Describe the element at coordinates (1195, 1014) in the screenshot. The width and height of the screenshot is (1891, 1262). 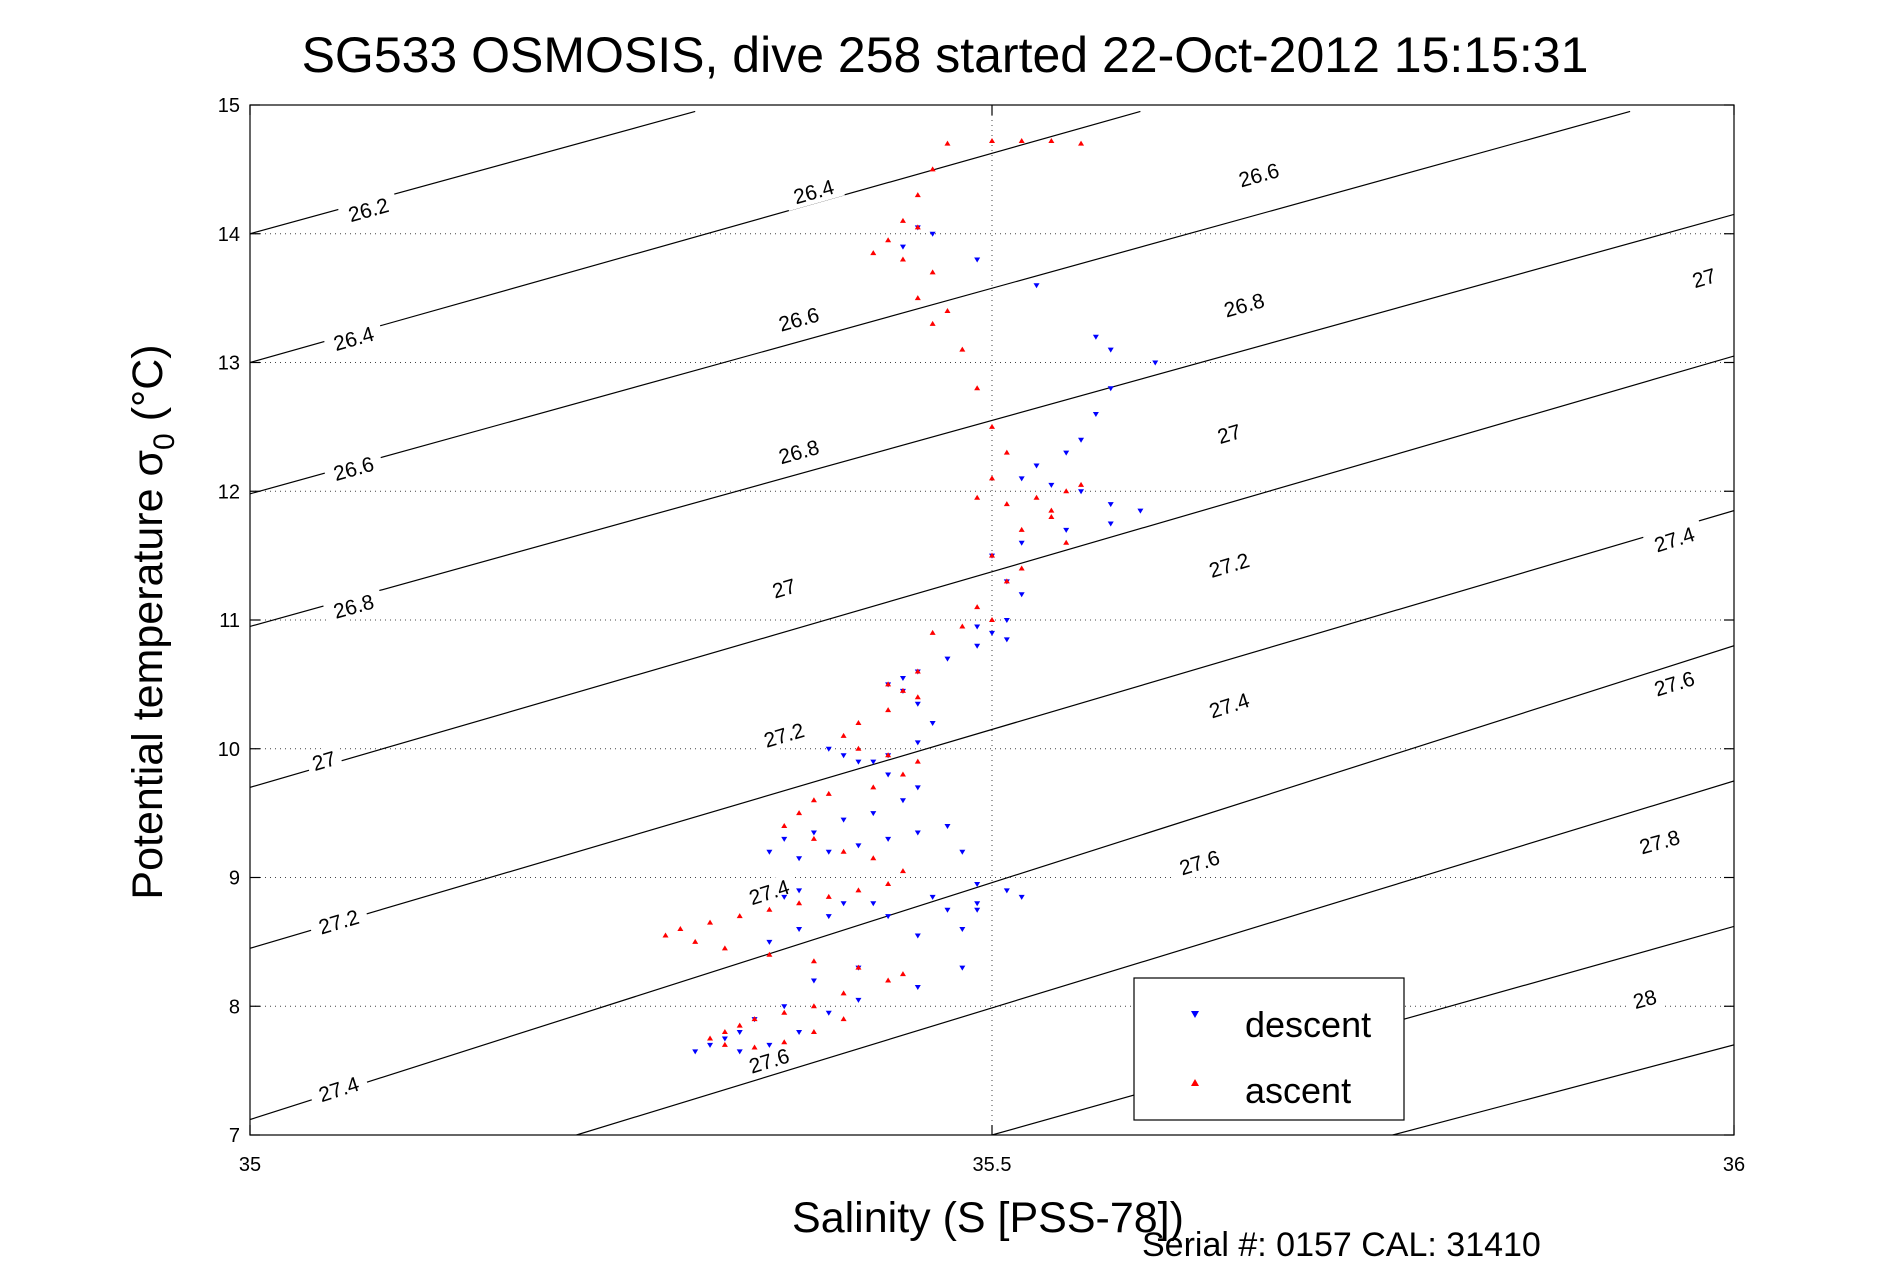
I see `legend-descent-marker` at that location.